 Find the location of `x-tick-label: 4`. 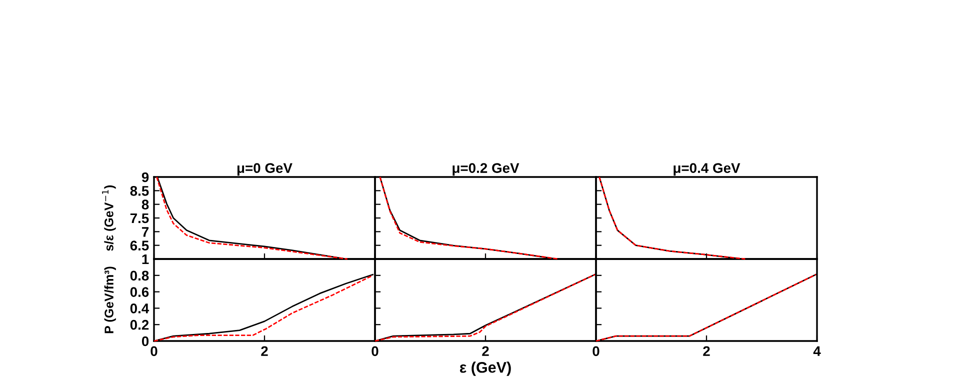

x-tick-label: 4 is located at coordinates (817, 351).